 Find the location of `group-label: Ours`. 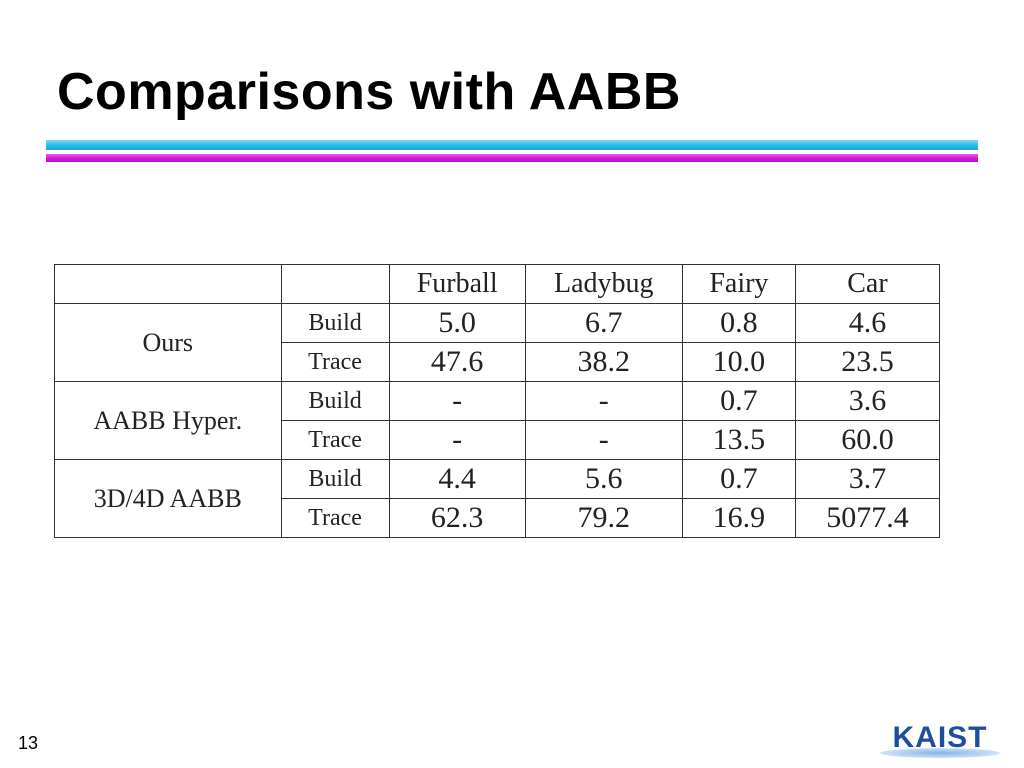

group-label: Ours is located at coordinates (168, 342).